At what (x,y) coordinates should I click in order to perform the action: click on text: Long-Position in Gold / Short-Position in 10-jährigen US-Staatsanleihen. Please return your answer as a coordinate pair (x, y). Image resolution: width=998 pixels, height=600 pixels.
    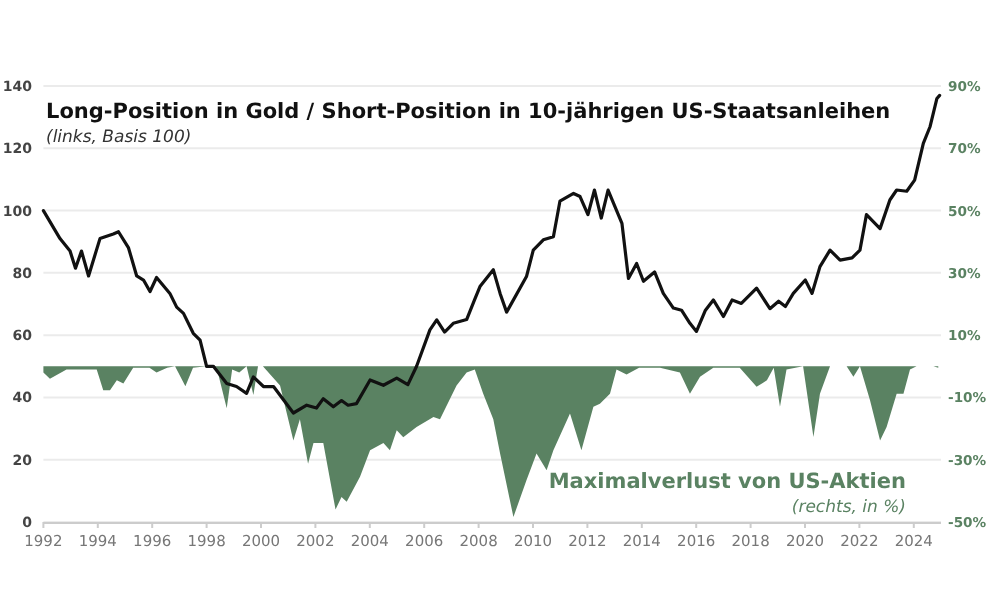
    Looking at the image, I should click on (468, 112).